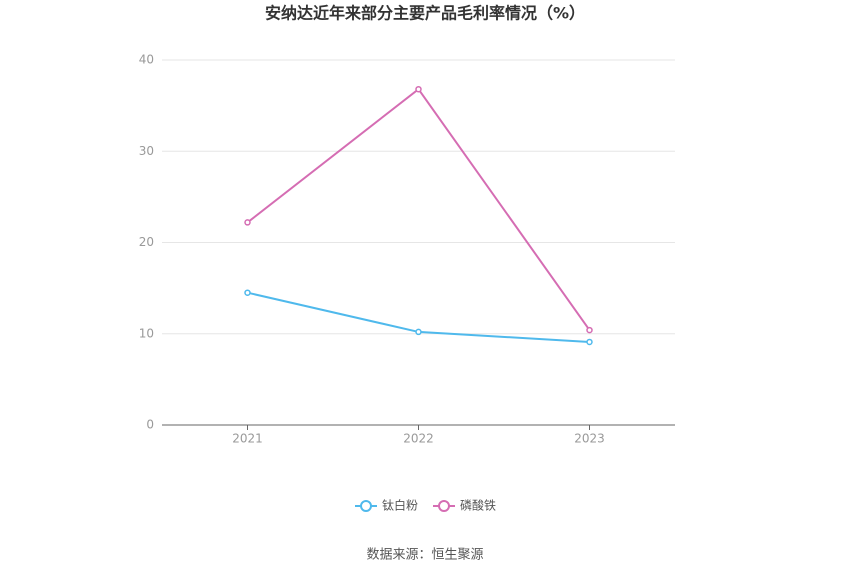 This screenshot has width=850, height=575. Describe the element at coordinates (146, 151) in the screenshot. I see `y-tick-label: 30` at that location.